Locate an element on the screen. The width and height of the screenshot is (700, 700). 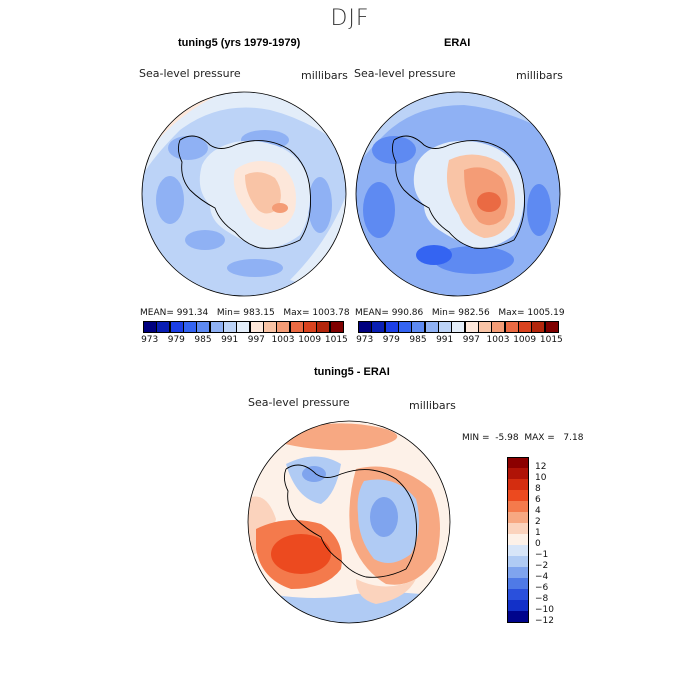
stats-min-value: 982.56 is located at coordinates (474, 313).